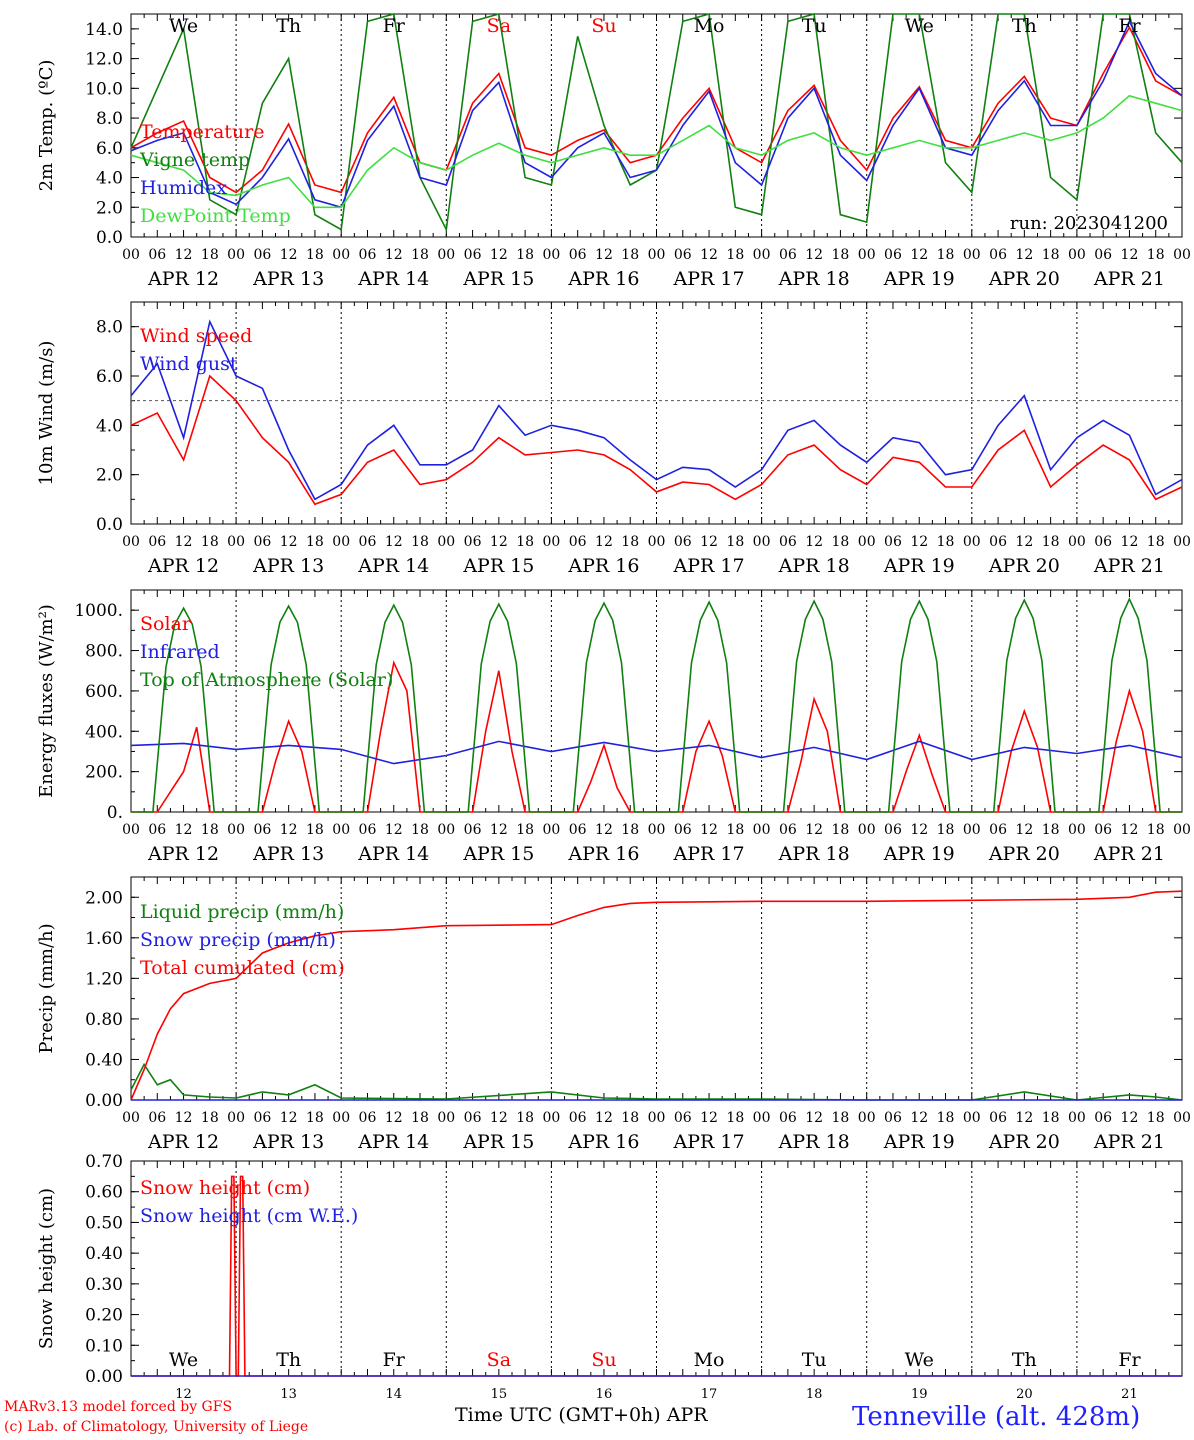  Describe the element at coordinates (683, 830) in the screenshot. I see `energy-hour-label: 06` at that location.